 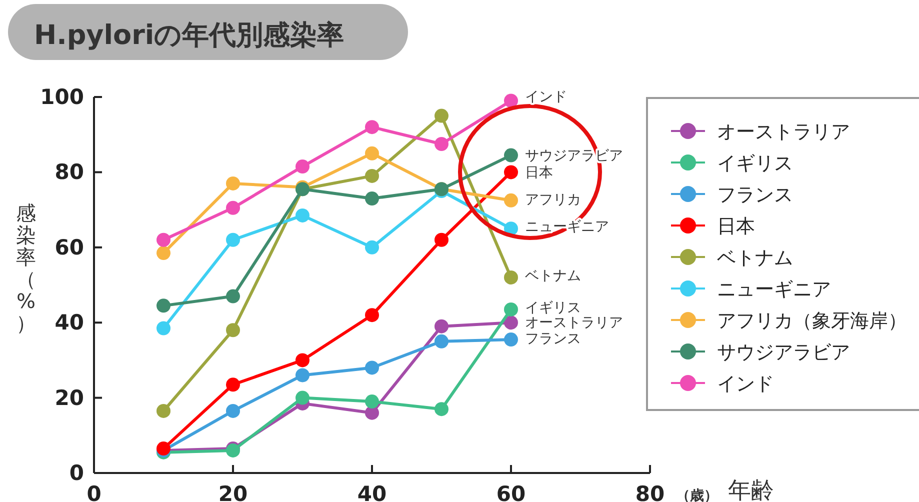 I want to click on annotation: 日本, so click(x=539, y=173).